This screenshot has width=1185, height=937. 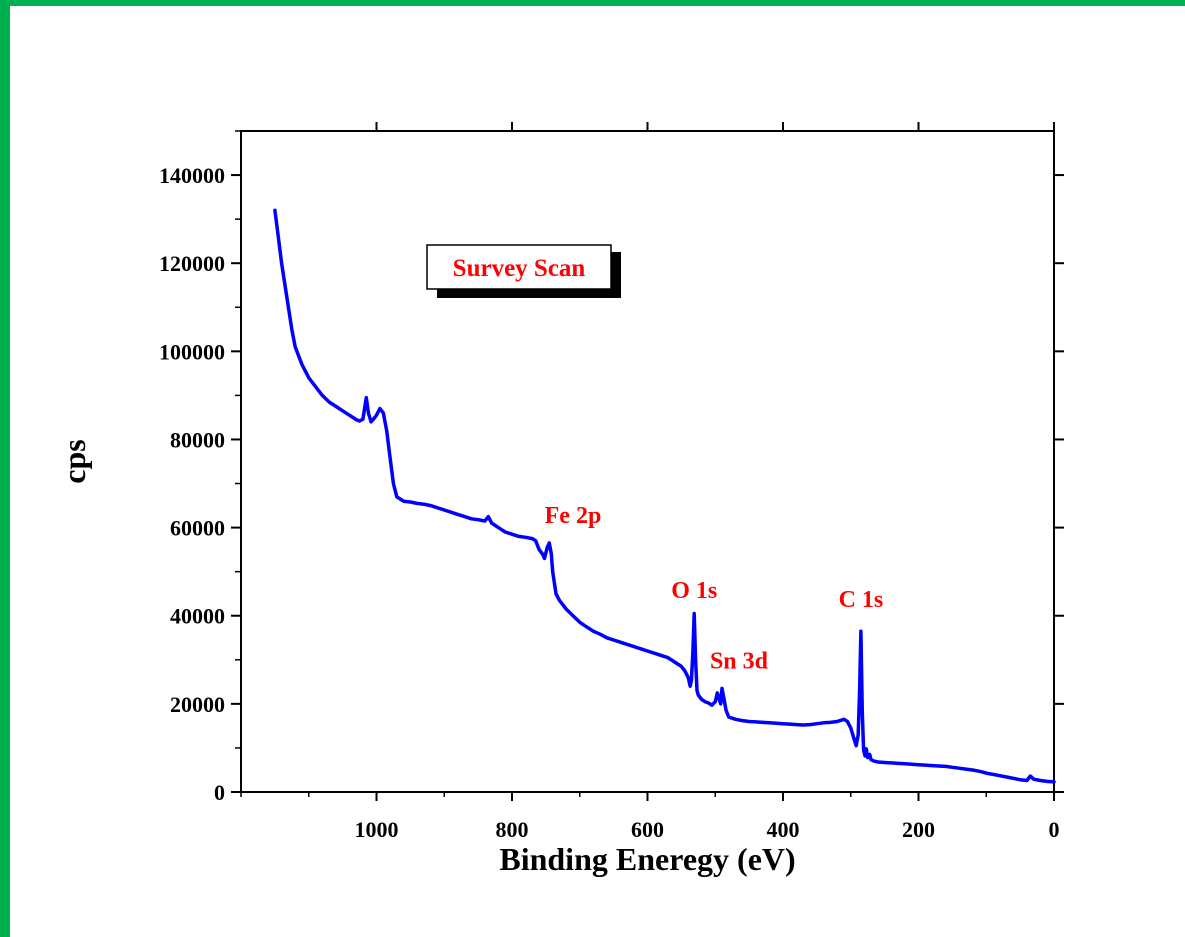 I want to click on x-tick-label: 800, so click(x=512, y=829).